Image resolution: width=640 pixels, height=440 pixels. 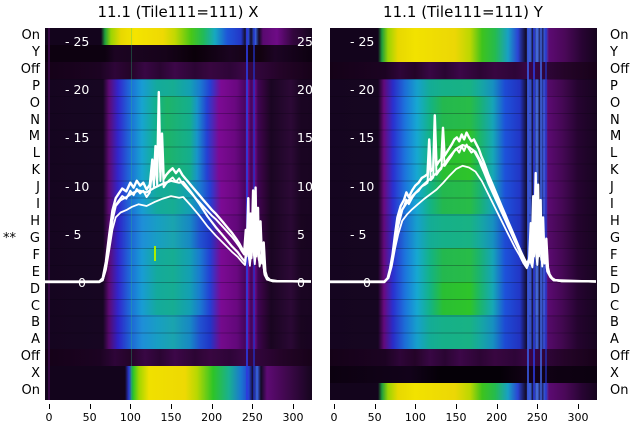 I want to click on panel-title-x: 11.1 (Tile111=111) X, so click(x=178, y=12).